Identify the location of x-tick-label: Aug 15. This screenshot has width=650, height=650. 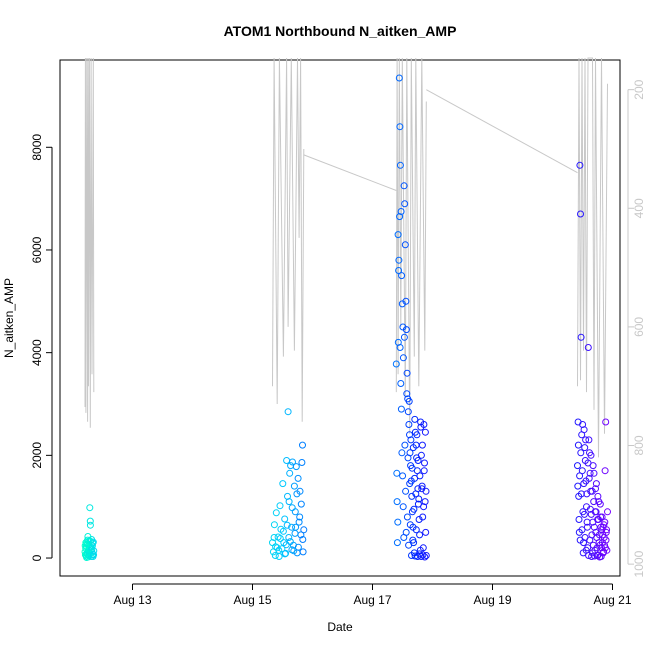
(252, 600).